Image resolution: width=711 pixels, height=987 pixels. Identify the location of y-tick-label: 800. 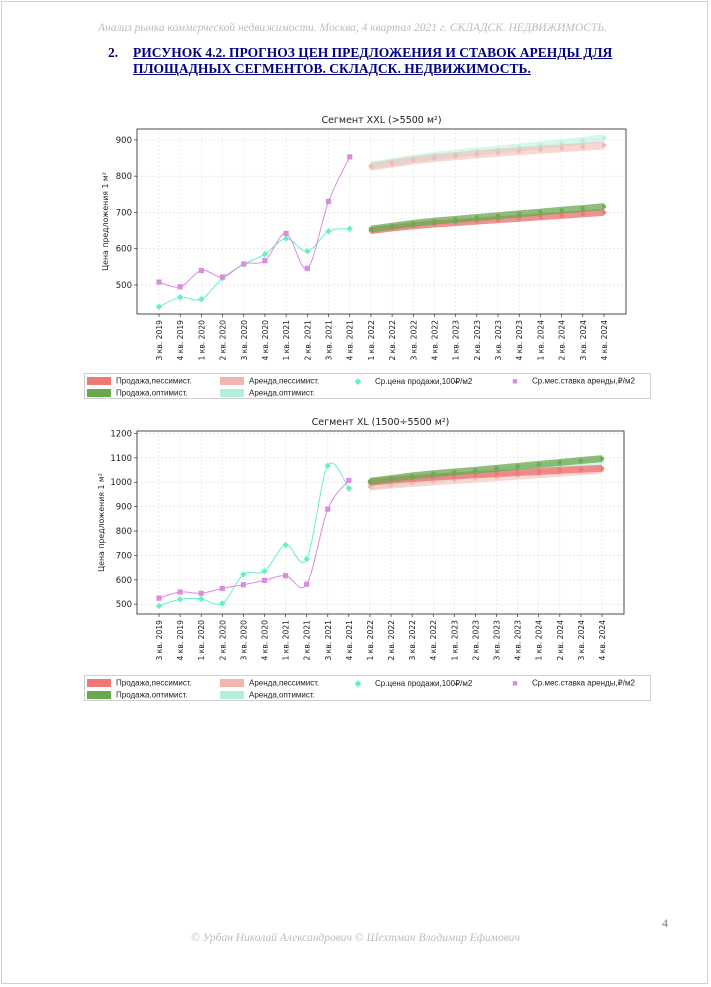
(124, 532).